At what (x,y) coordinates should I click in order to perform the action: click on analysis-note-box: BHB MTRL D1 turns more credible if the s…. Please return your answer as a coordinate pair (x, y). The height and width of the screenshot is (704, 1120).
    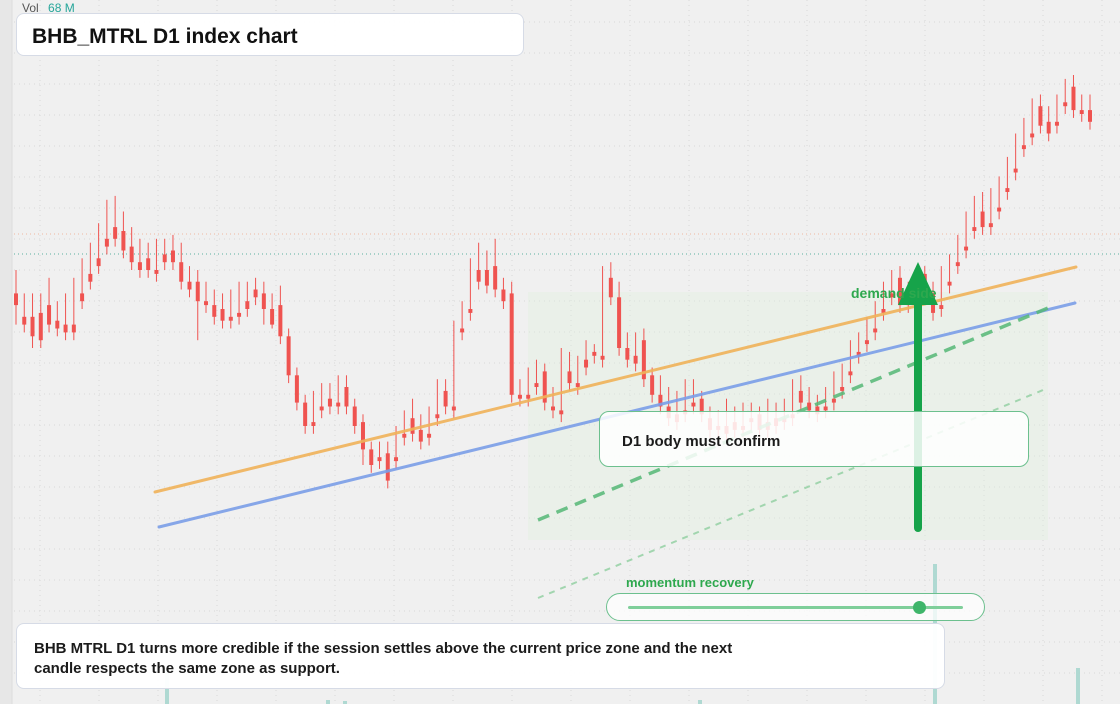
    Looking at the image, I should click on (480, 656).